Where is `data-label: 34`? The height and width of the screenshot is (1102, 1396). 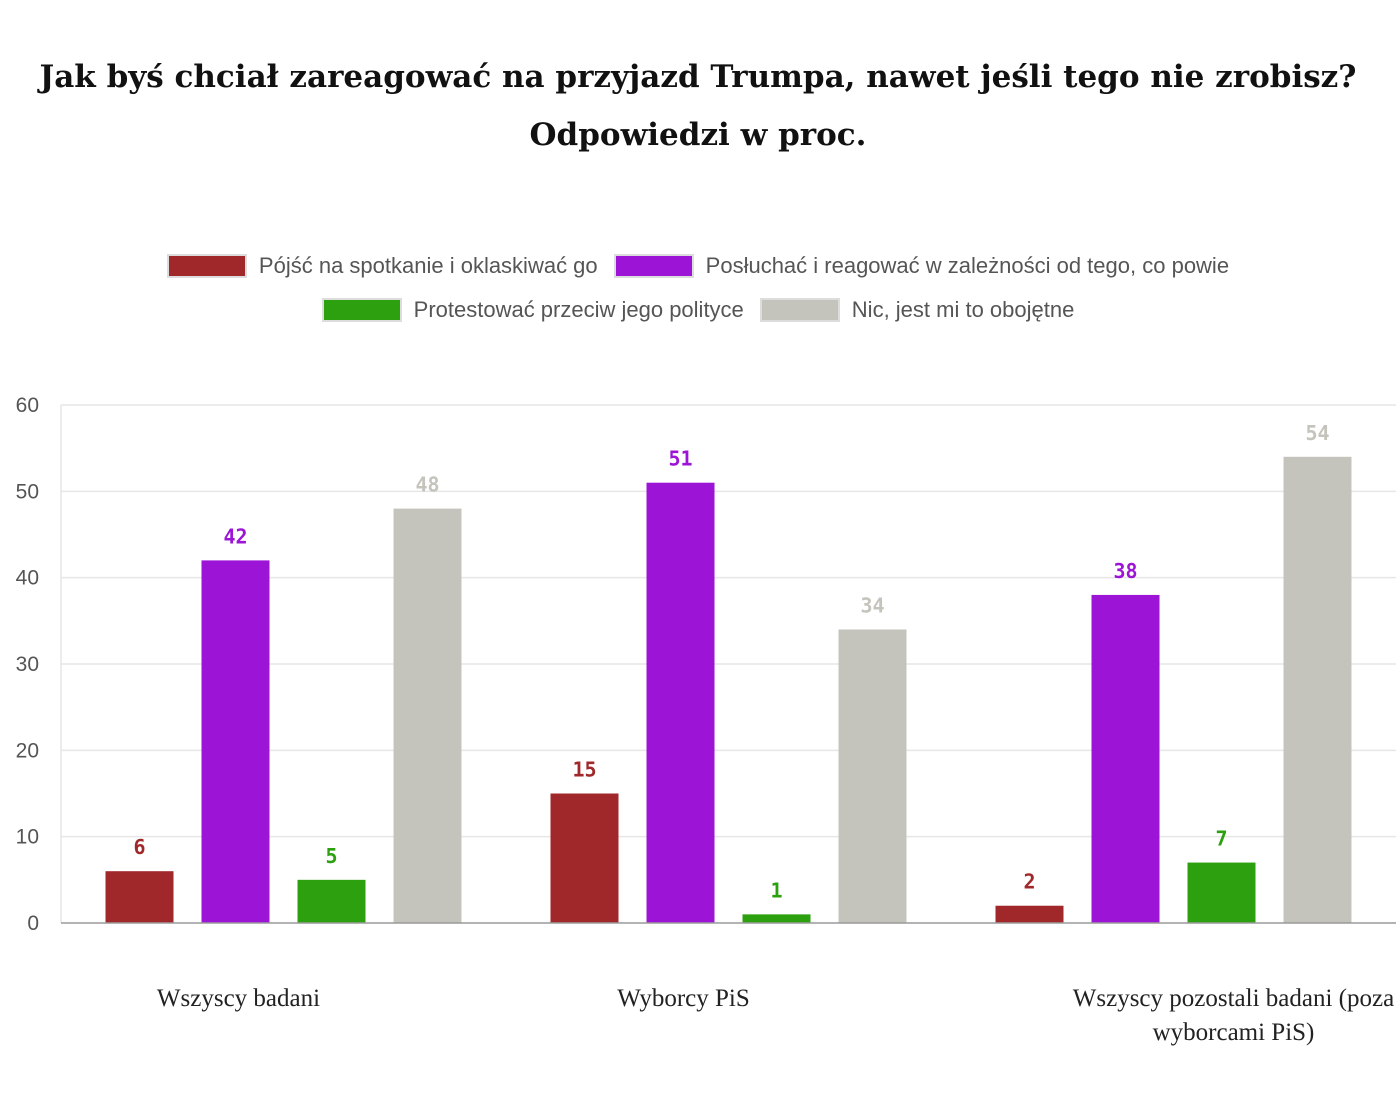 data-label: 34 is located at coordinates (872, 605).